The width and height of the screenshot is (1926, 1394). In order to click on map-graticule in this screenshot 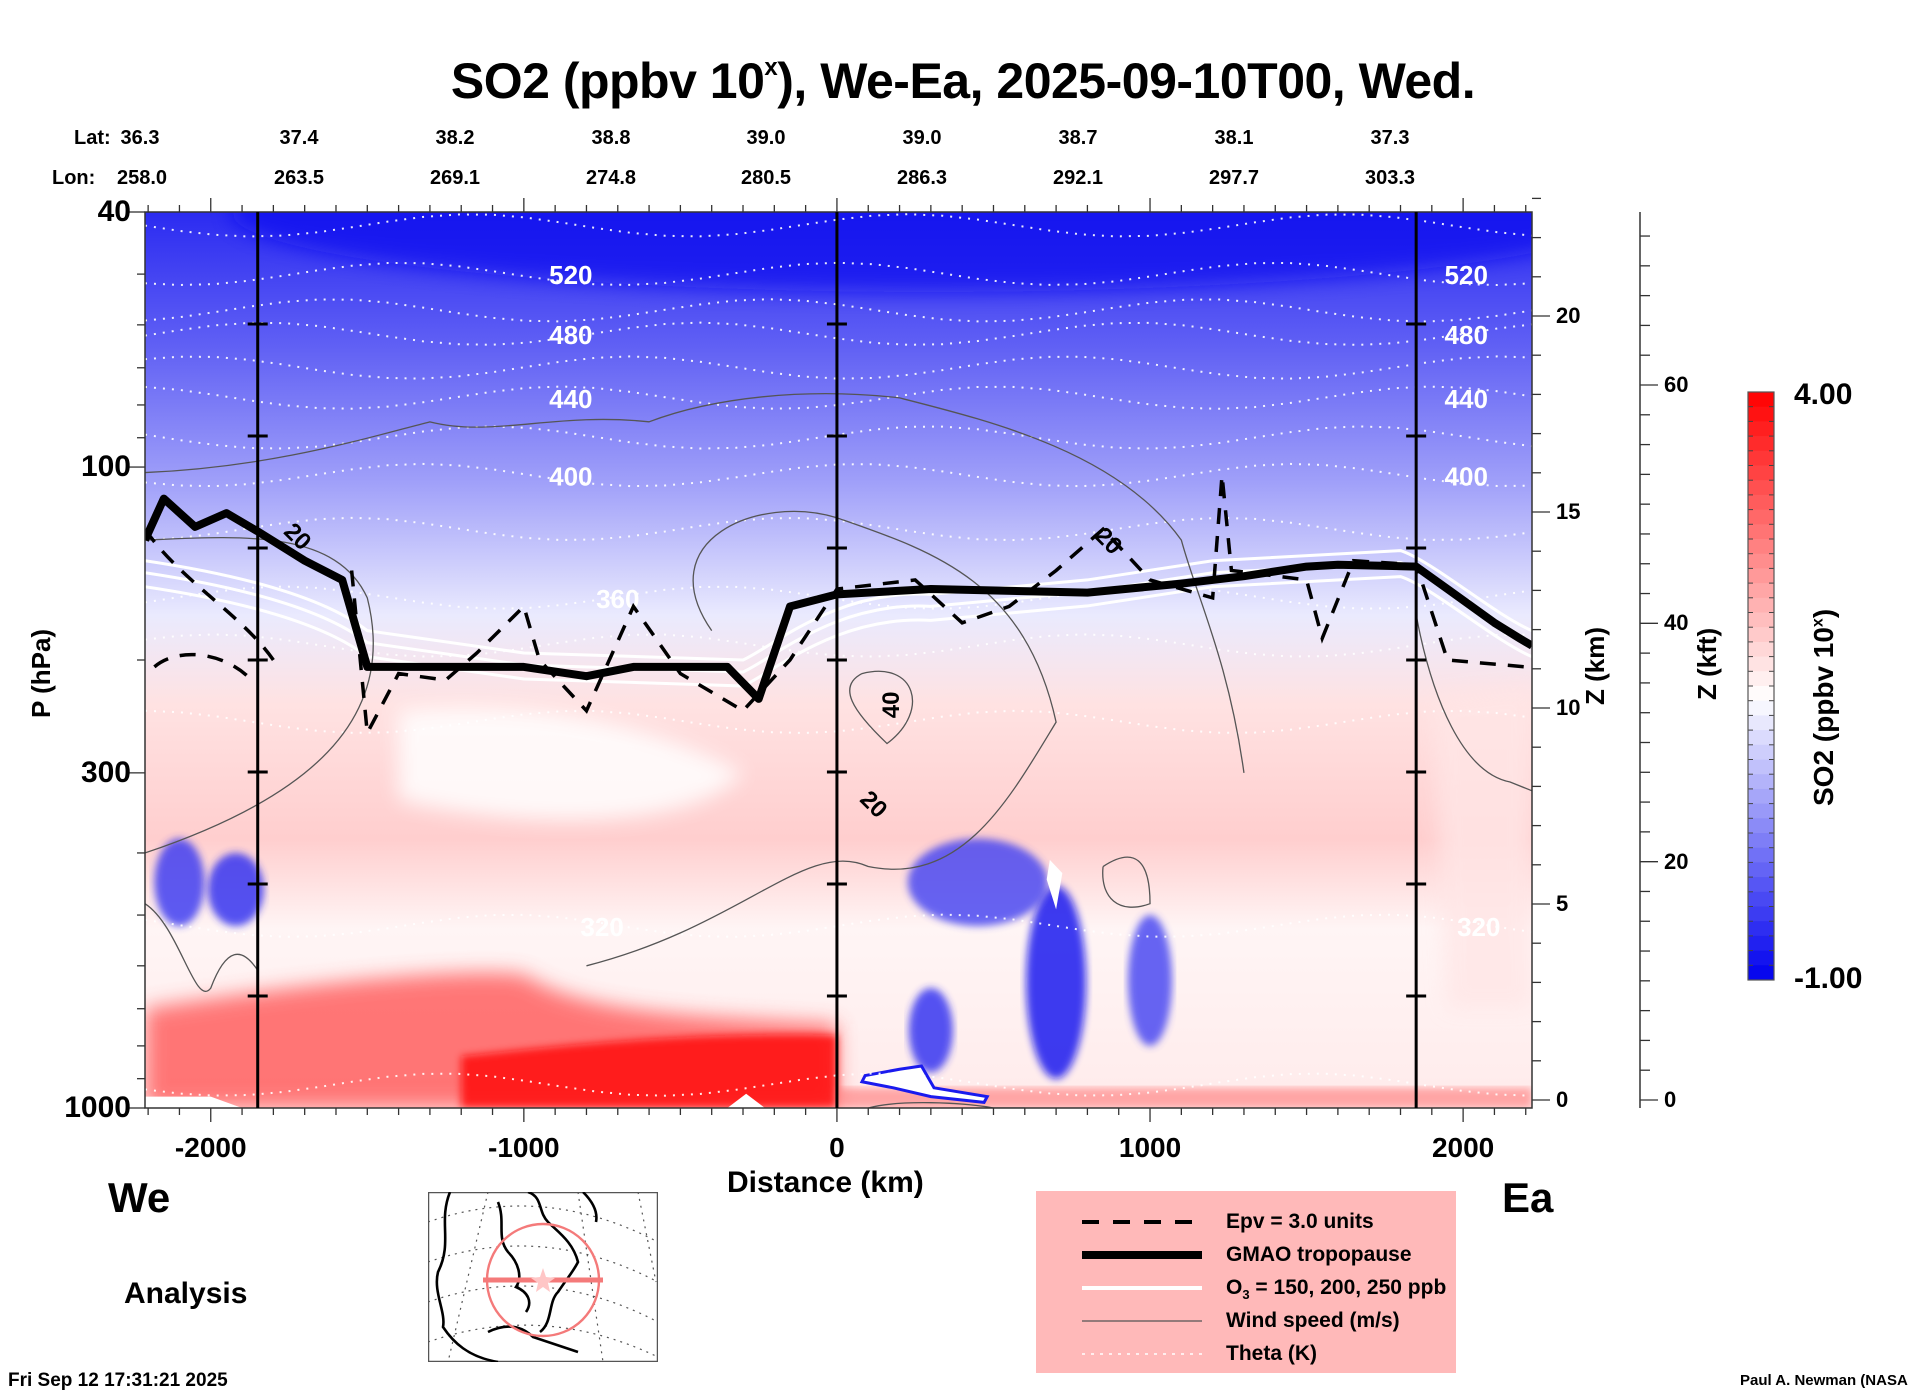, I will do `click(543, 1277)`.